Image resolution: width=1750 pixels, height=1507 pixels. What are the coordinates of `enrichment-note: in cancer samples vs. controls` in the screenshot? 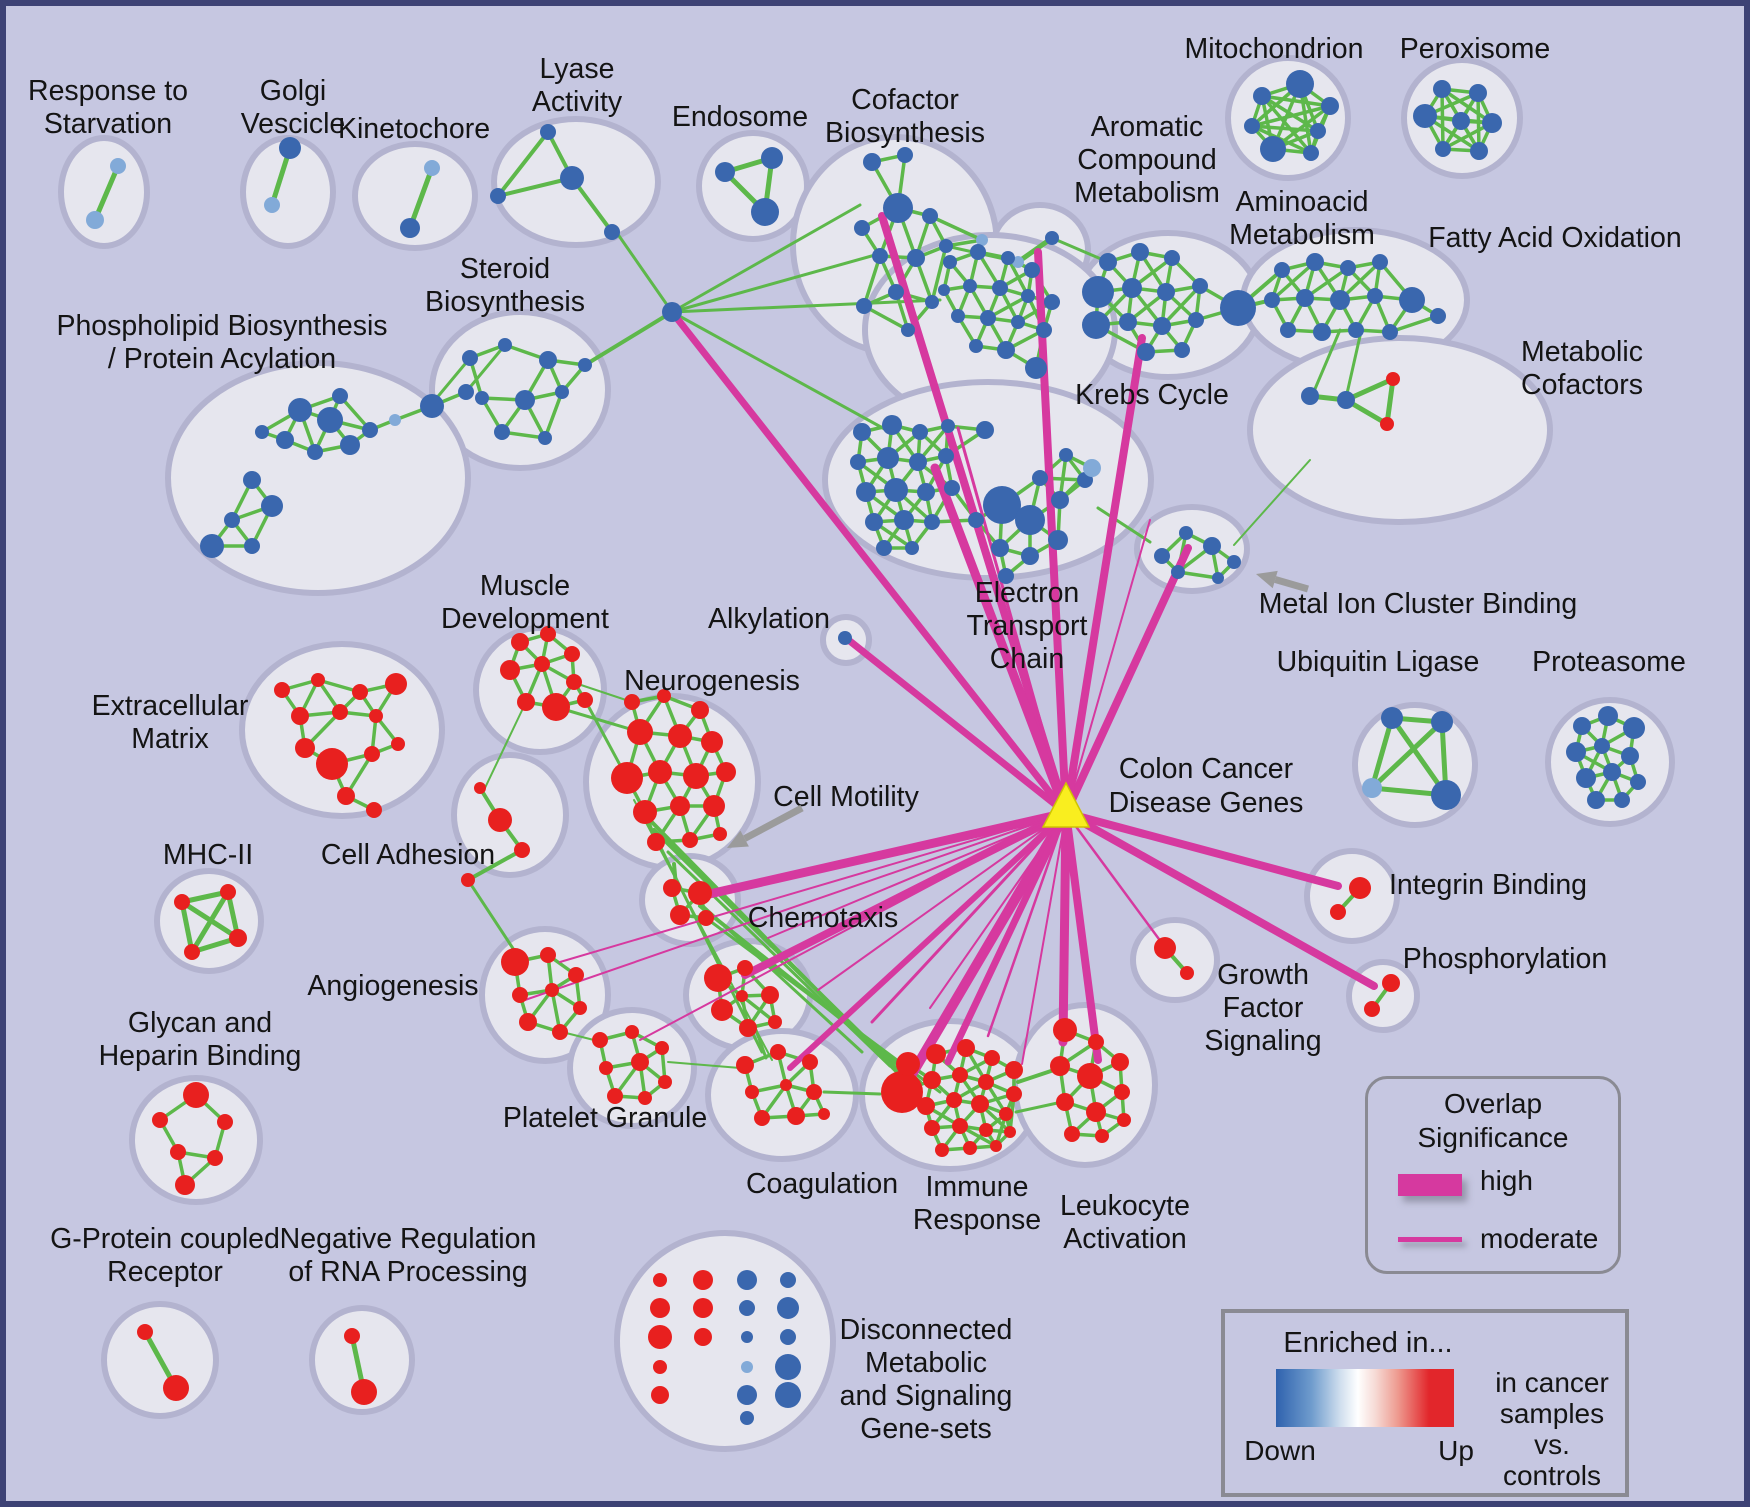 It's located at (1552, 1429).